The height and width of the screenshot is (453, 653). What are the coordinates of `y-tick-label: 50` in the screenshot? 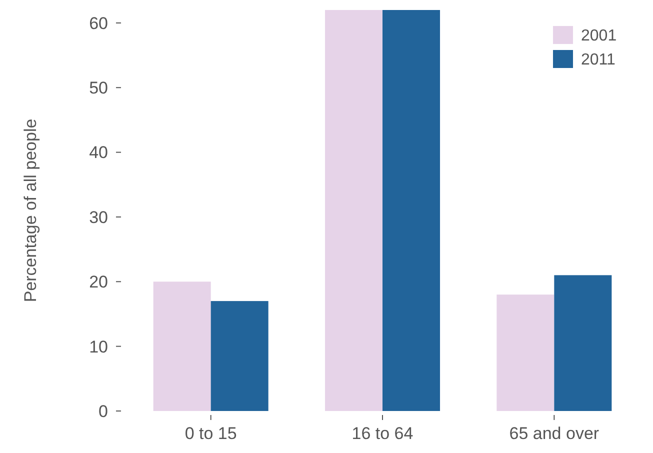 It's located at (98, 88).